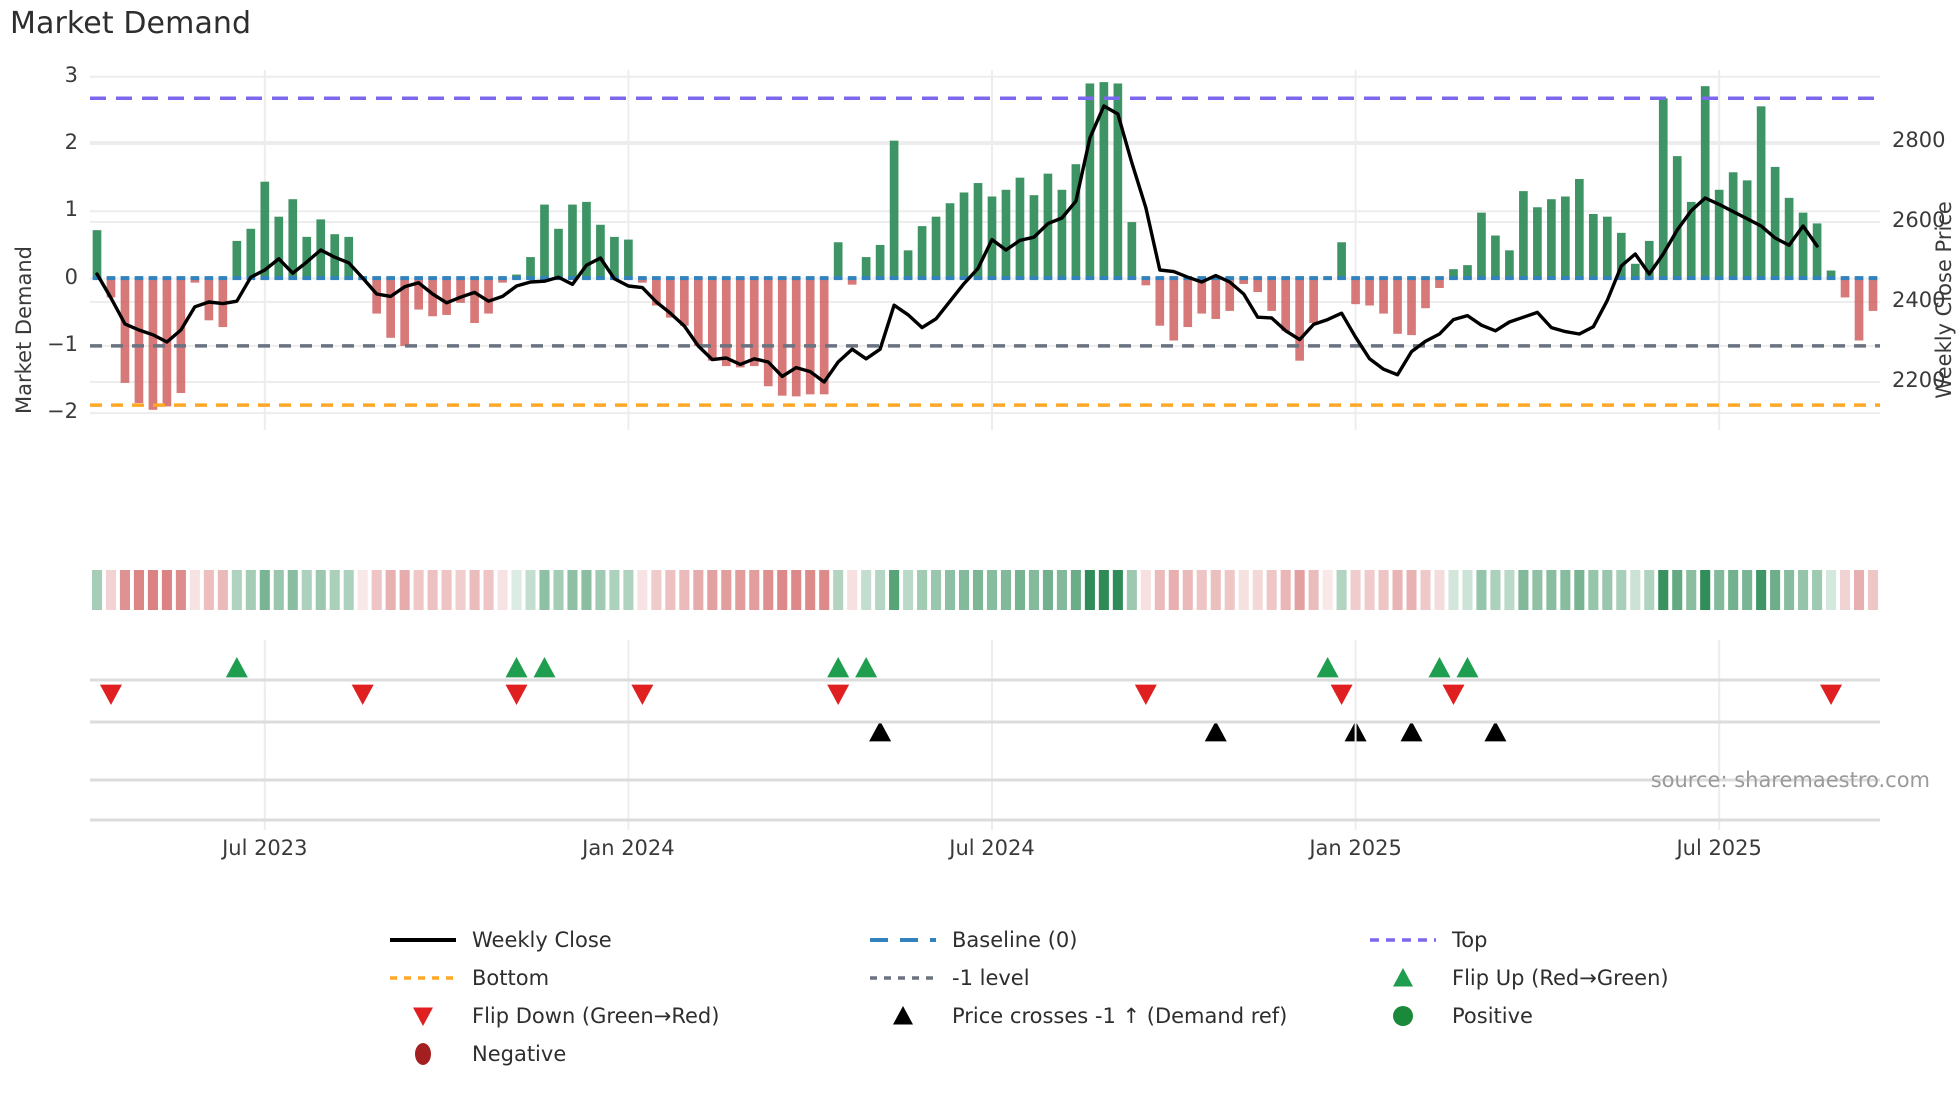  I want to click on y-tick-left: 3, so click(71, 74).